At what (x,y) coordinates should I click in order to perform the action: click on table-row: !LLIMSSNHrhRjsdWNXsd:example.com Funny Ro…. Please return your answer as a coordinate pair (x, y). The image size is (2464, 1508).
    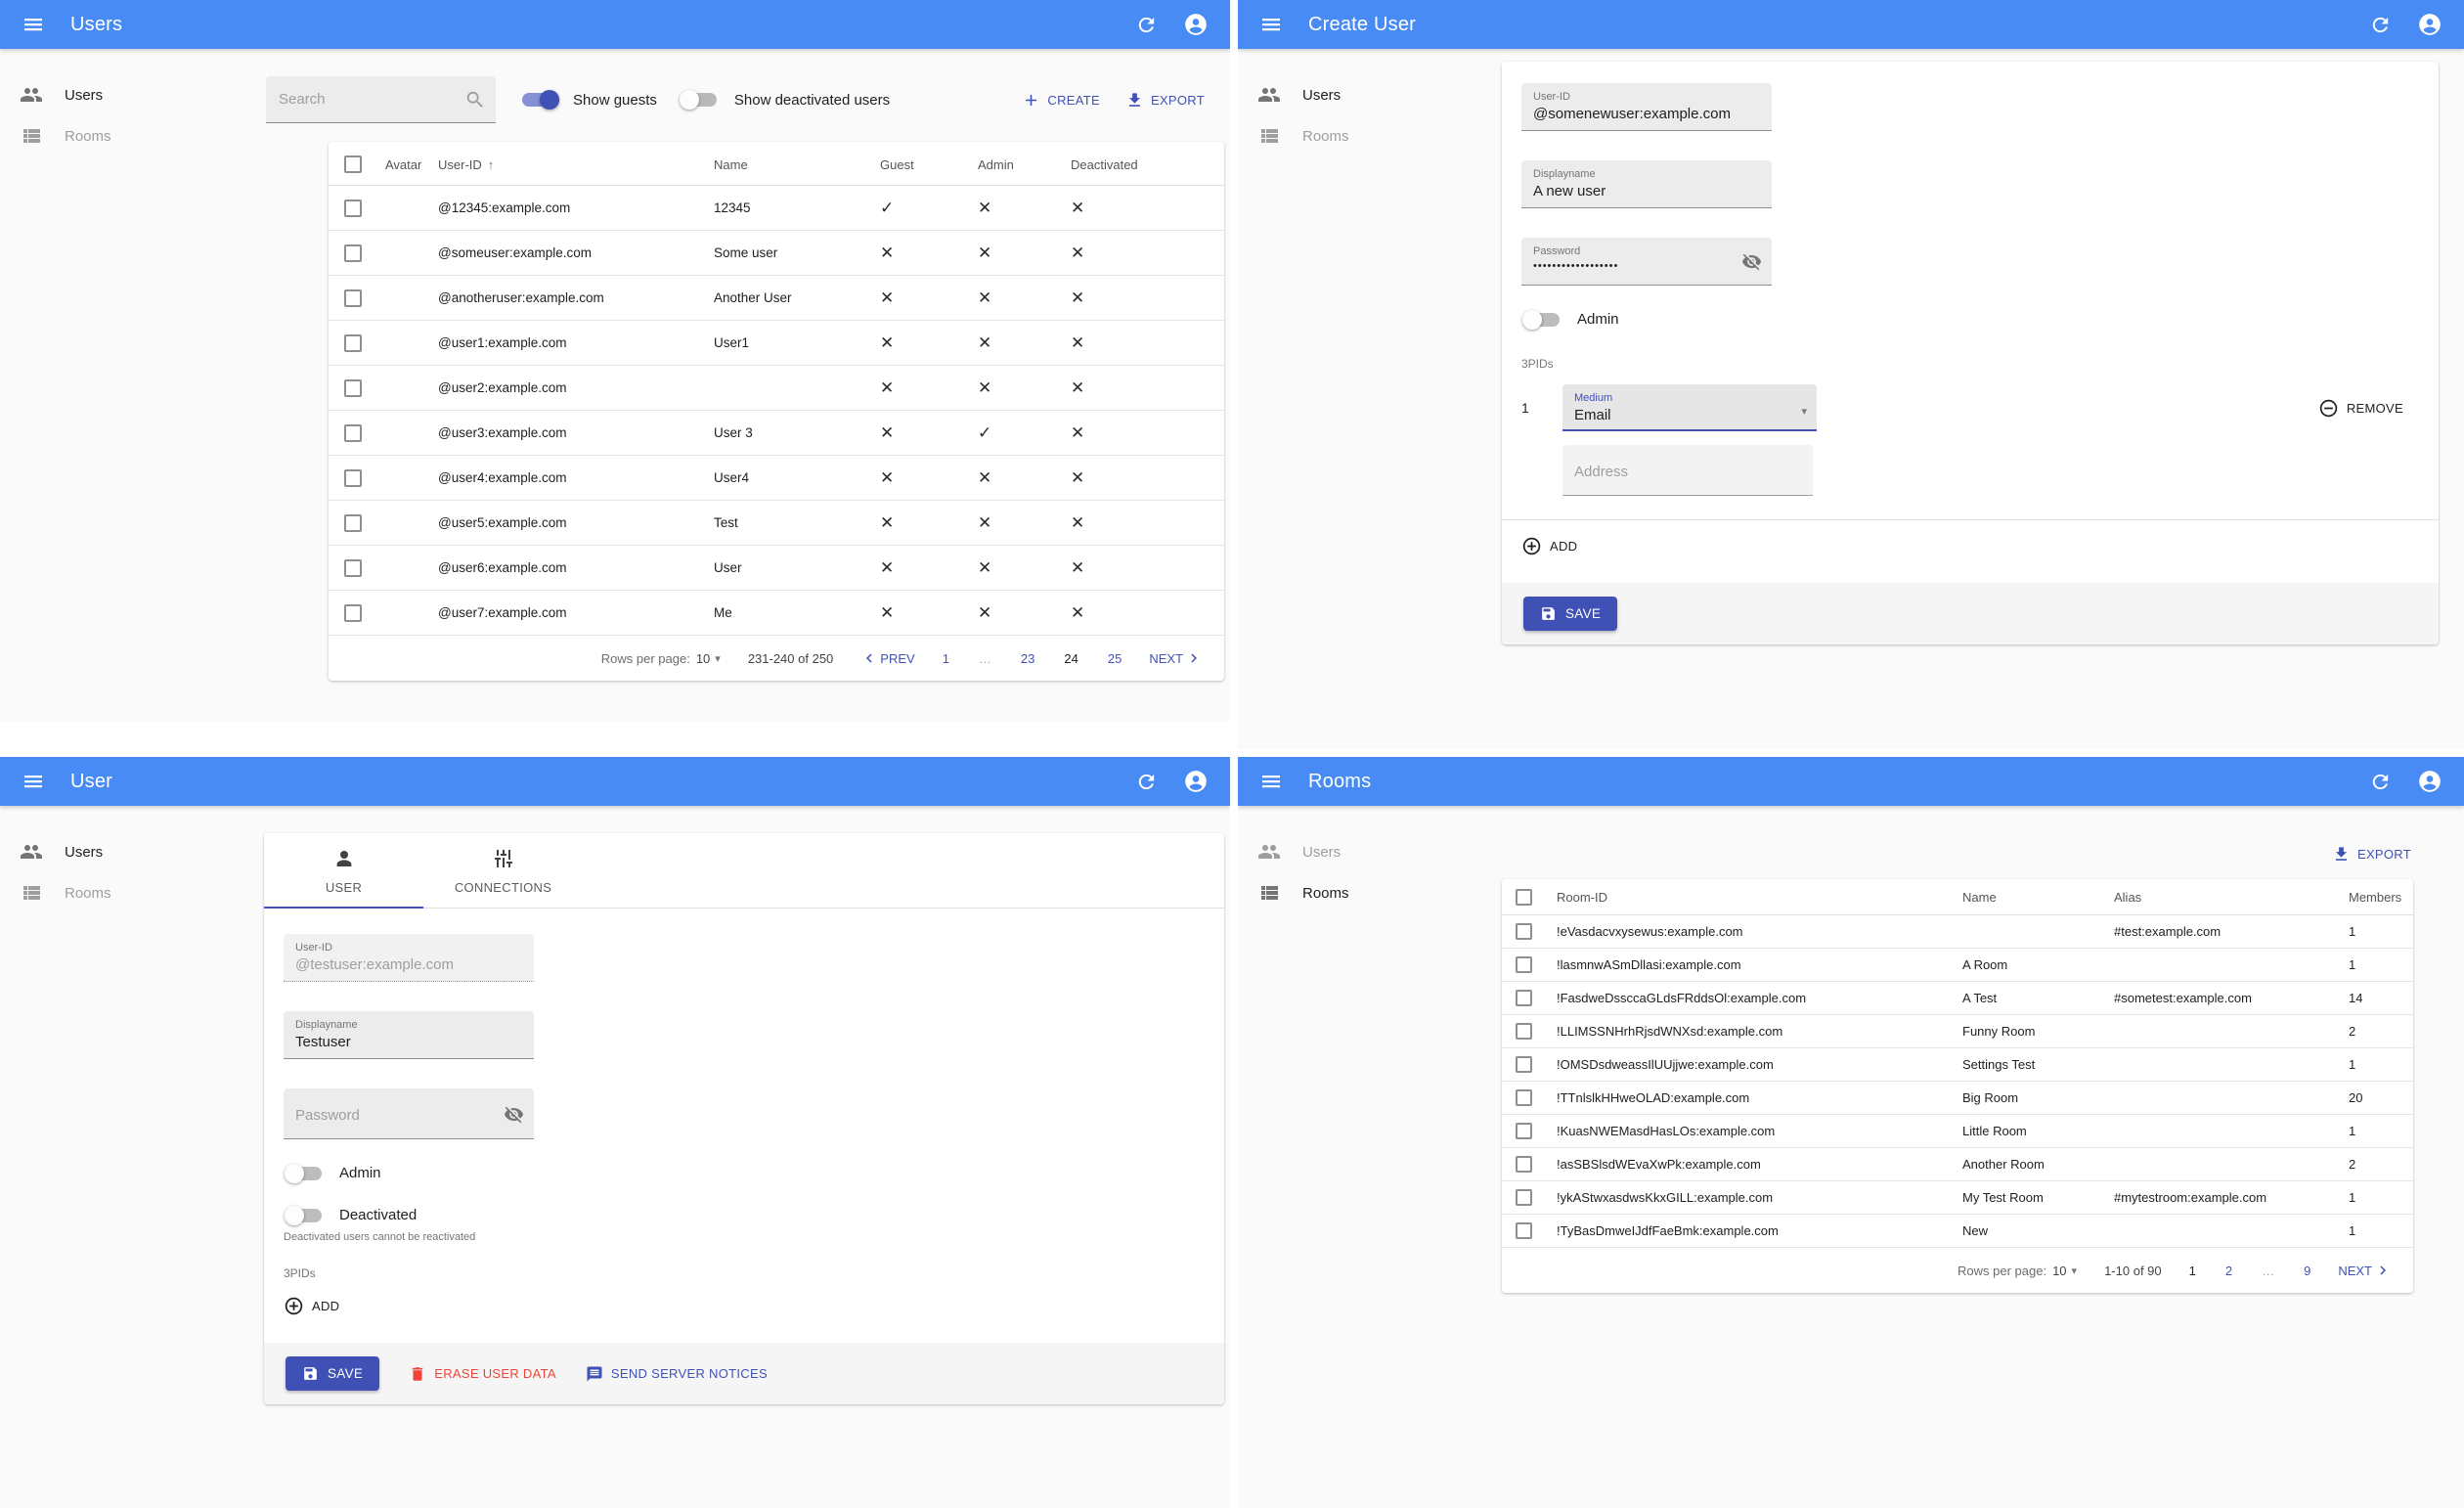
    Looking at the image, I should click on (1957, 1031).